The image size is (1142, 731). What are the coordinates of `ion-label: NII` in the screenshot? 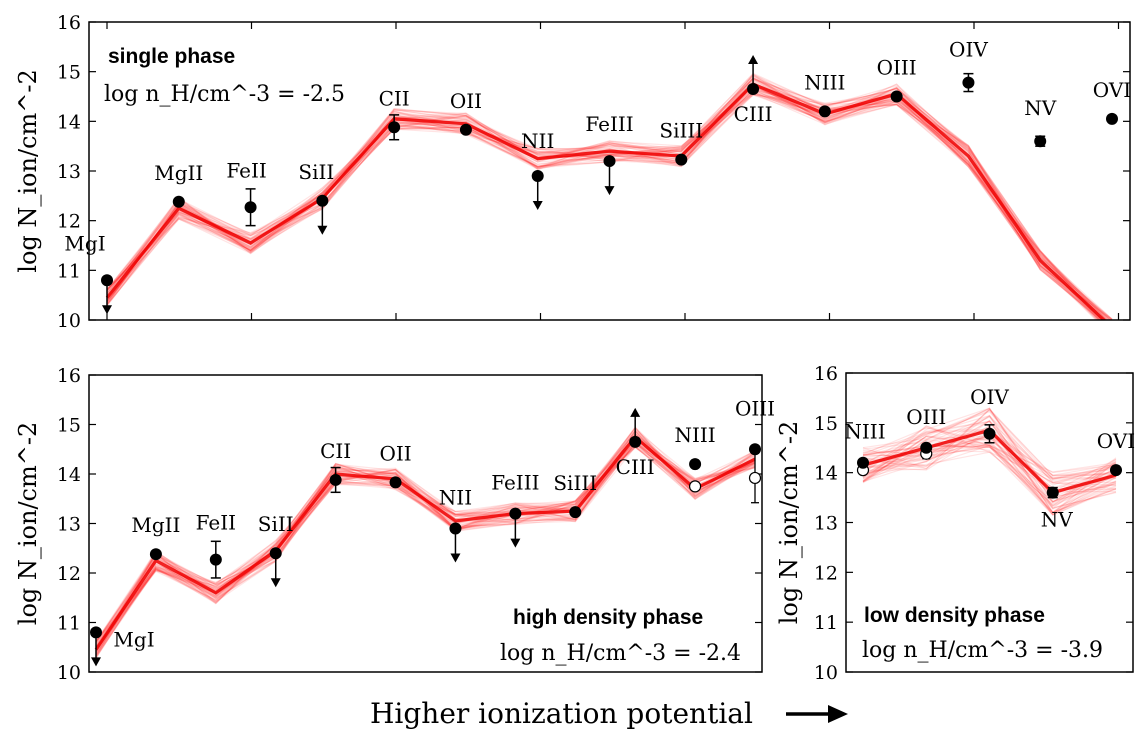 It's located at (537, 141).